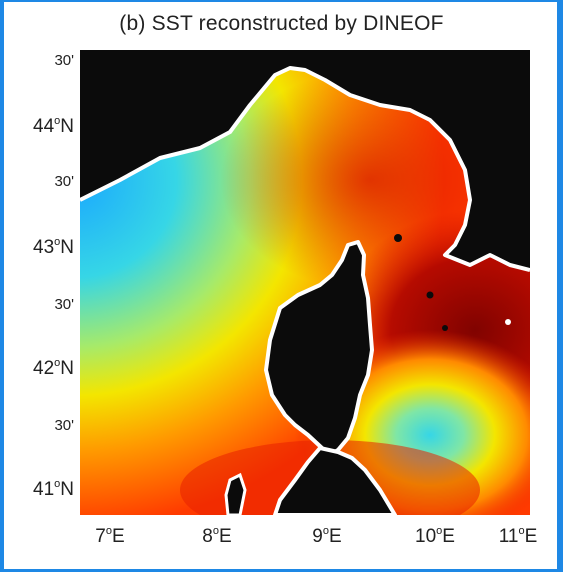 This screenshot has height=572, width=563. I want to click on x-tick-label: 9oE, so click(327, 536).